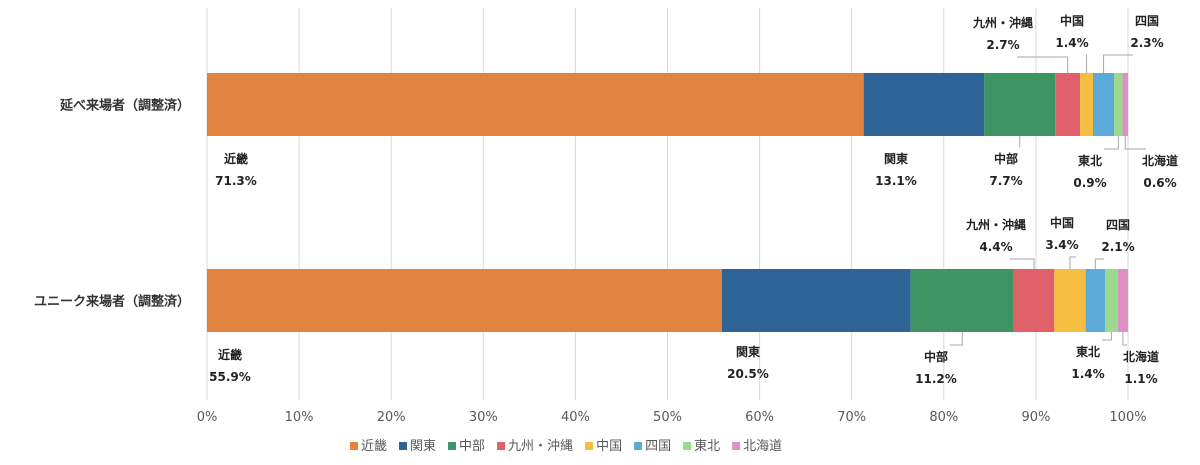  What do you see at coordinates (1035, 417) in the screenshot?
I see `x-tick-label: 90%` at bounding box center [1035, 417].